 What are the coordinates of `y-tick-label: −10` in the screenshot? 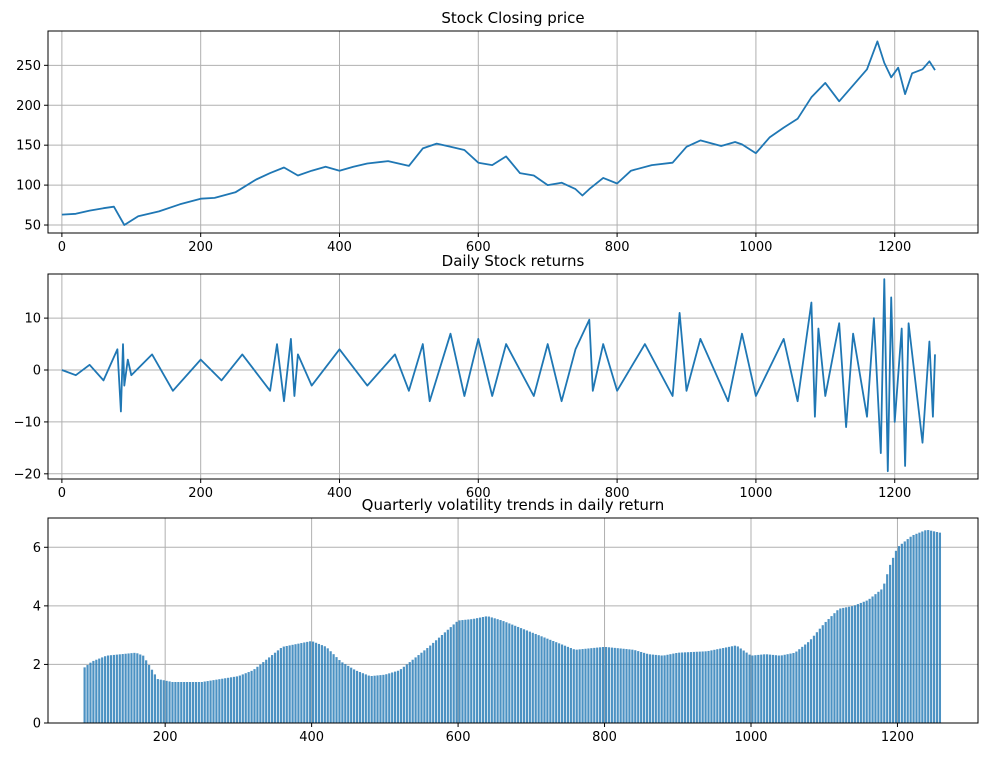 It's located at (27, 422).